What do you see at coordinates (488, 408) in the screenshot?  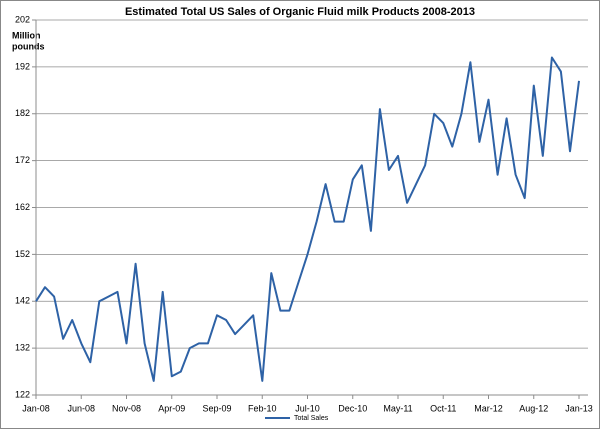 I see `x-tick-label: Mar-12` at bounding box center [488, 408].